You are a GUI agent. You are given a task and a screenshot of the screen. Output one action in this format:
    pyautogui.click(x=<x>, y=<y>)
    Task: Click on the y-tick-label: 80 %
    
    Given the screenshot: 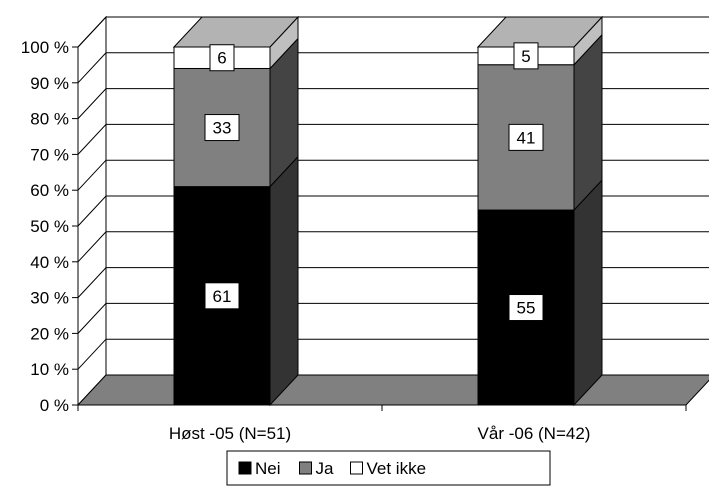 What is the action you would take?
    pyautogui.click(x=49, y=119)
    